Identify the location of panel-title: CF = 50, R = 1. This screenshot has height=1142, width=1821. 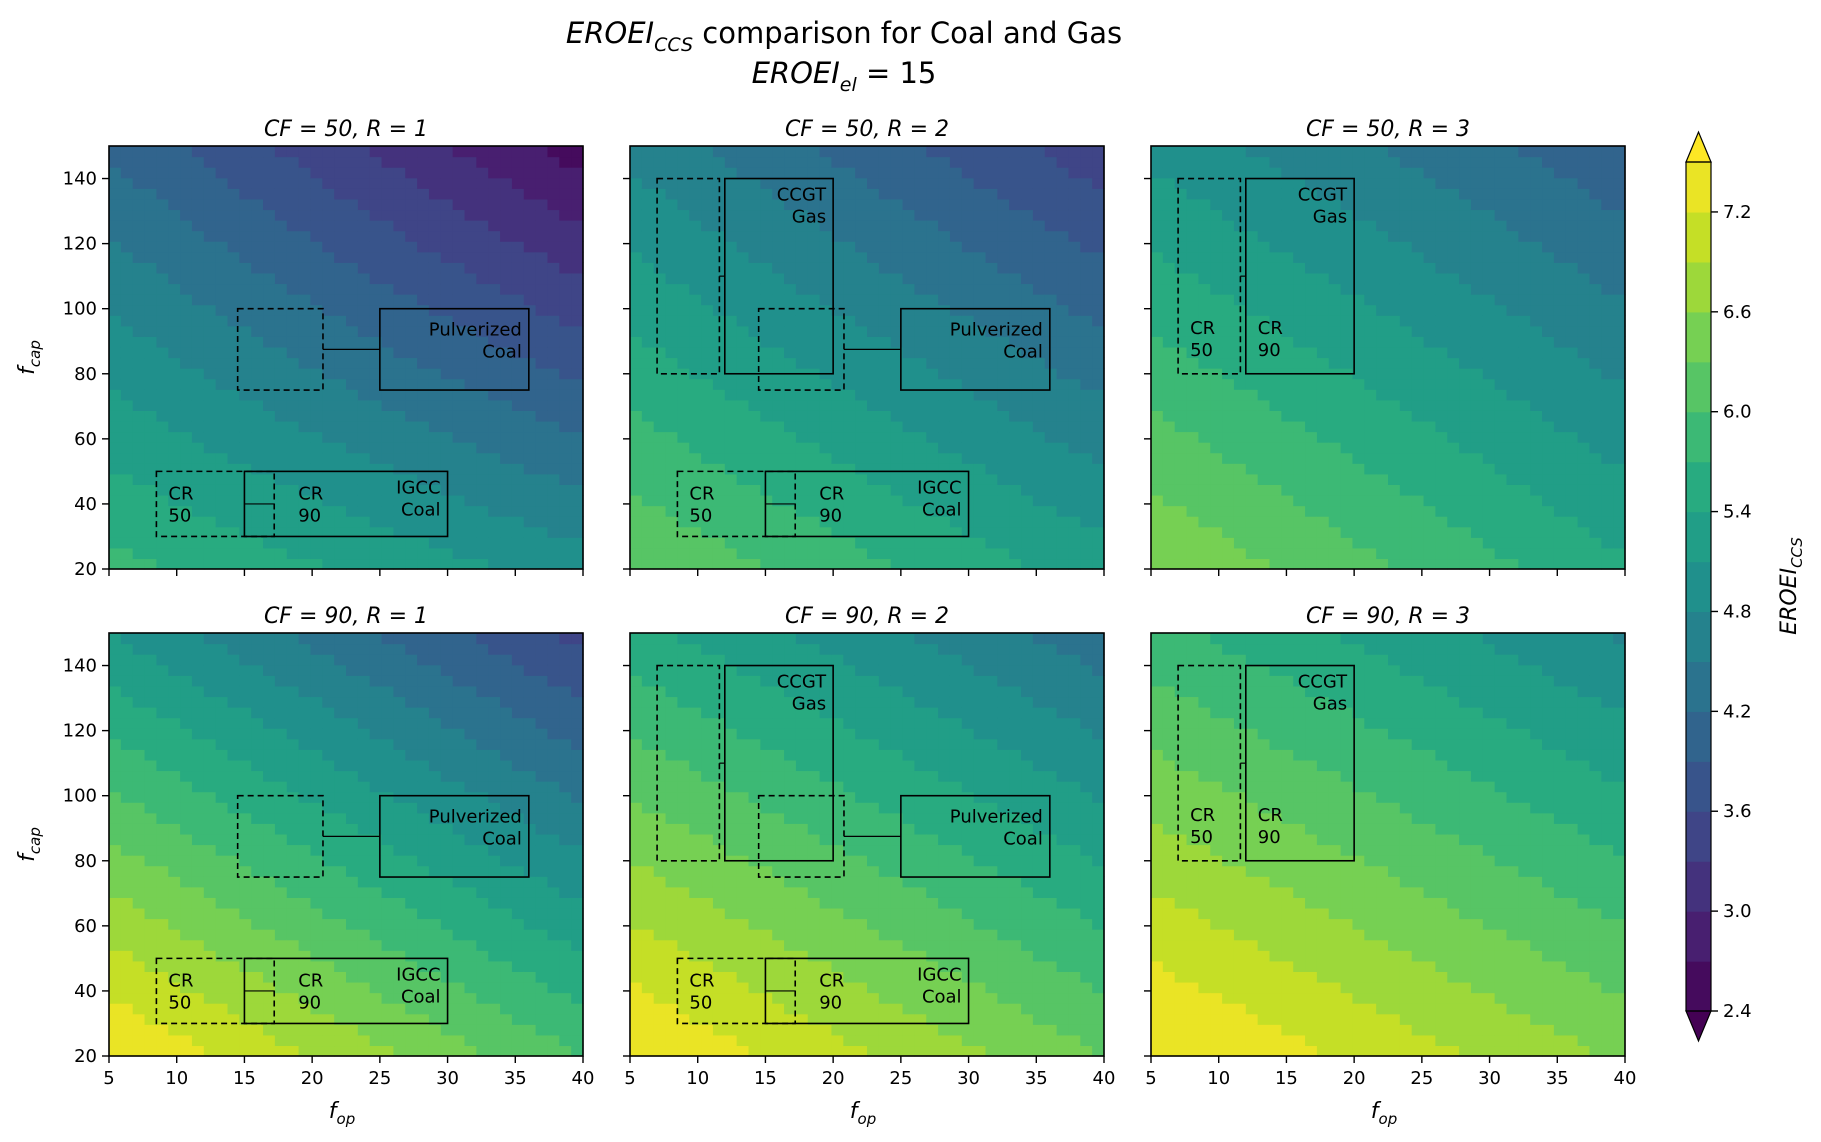
(346, 129).